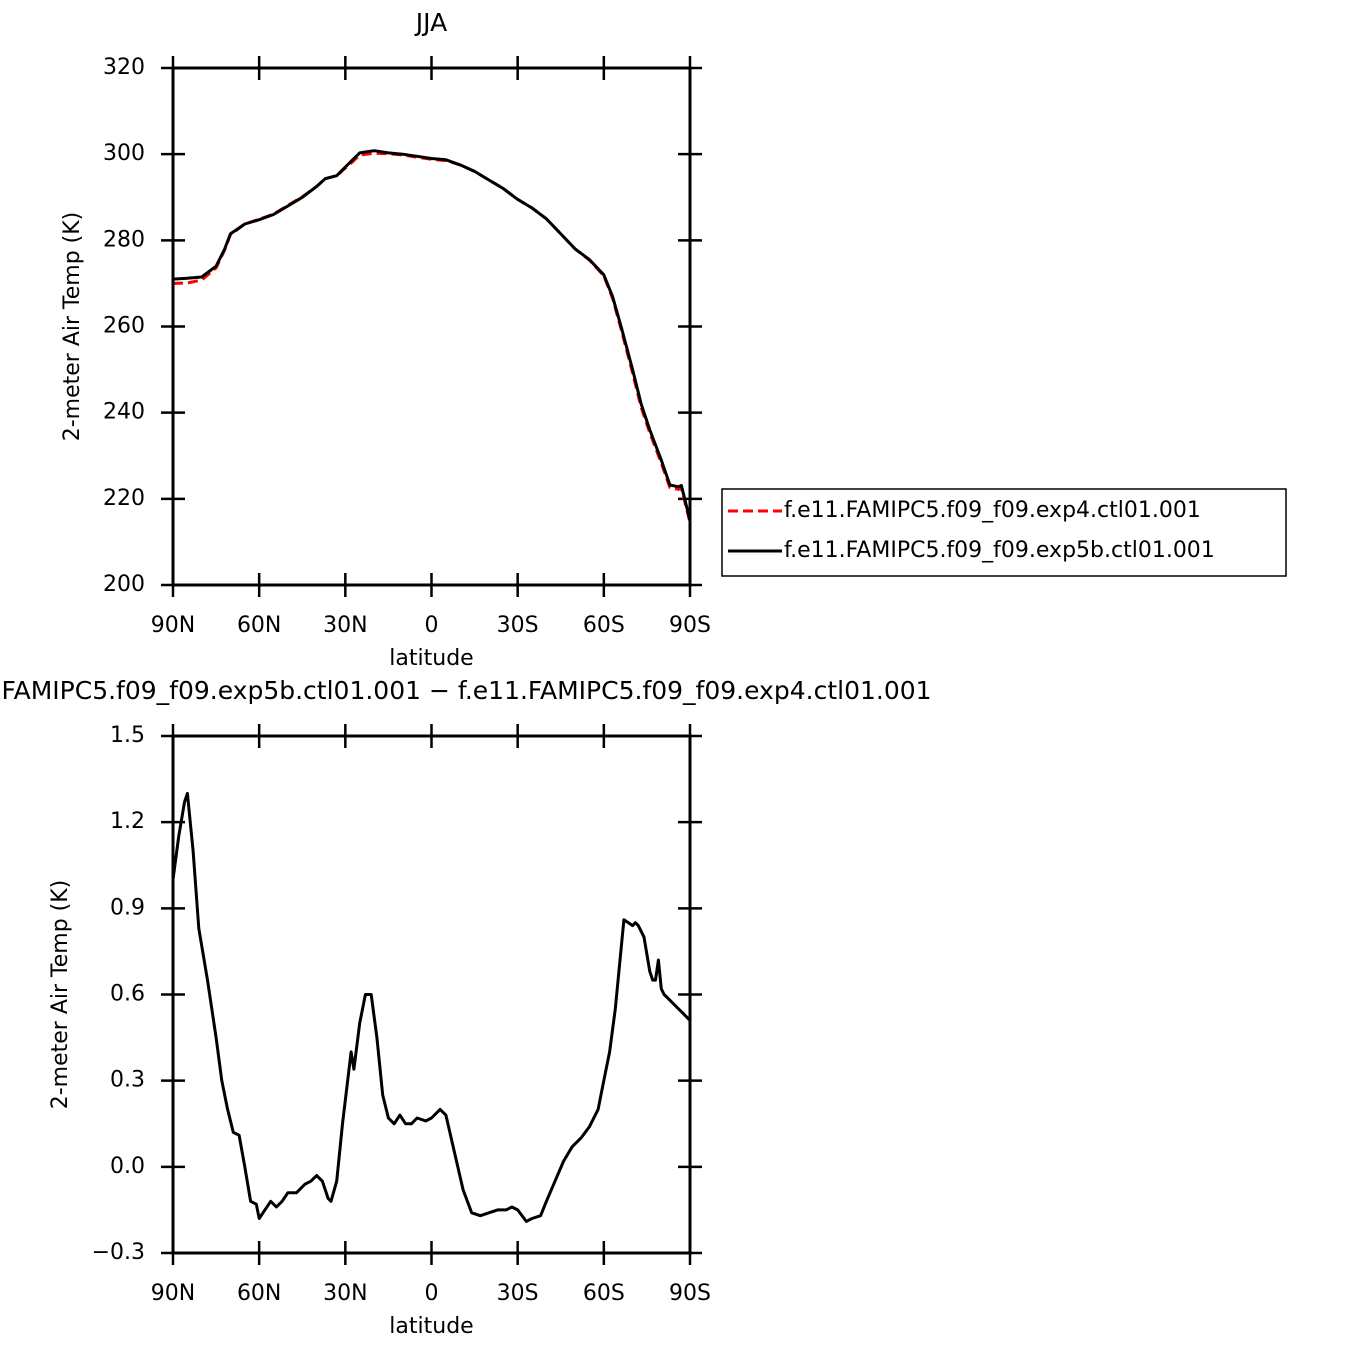 The image size is (1347, 1347). I want to click on legend-label: f.e11.FAMIPC5.f09_f09.exp5b.ctl01.001, so click(999, 550).